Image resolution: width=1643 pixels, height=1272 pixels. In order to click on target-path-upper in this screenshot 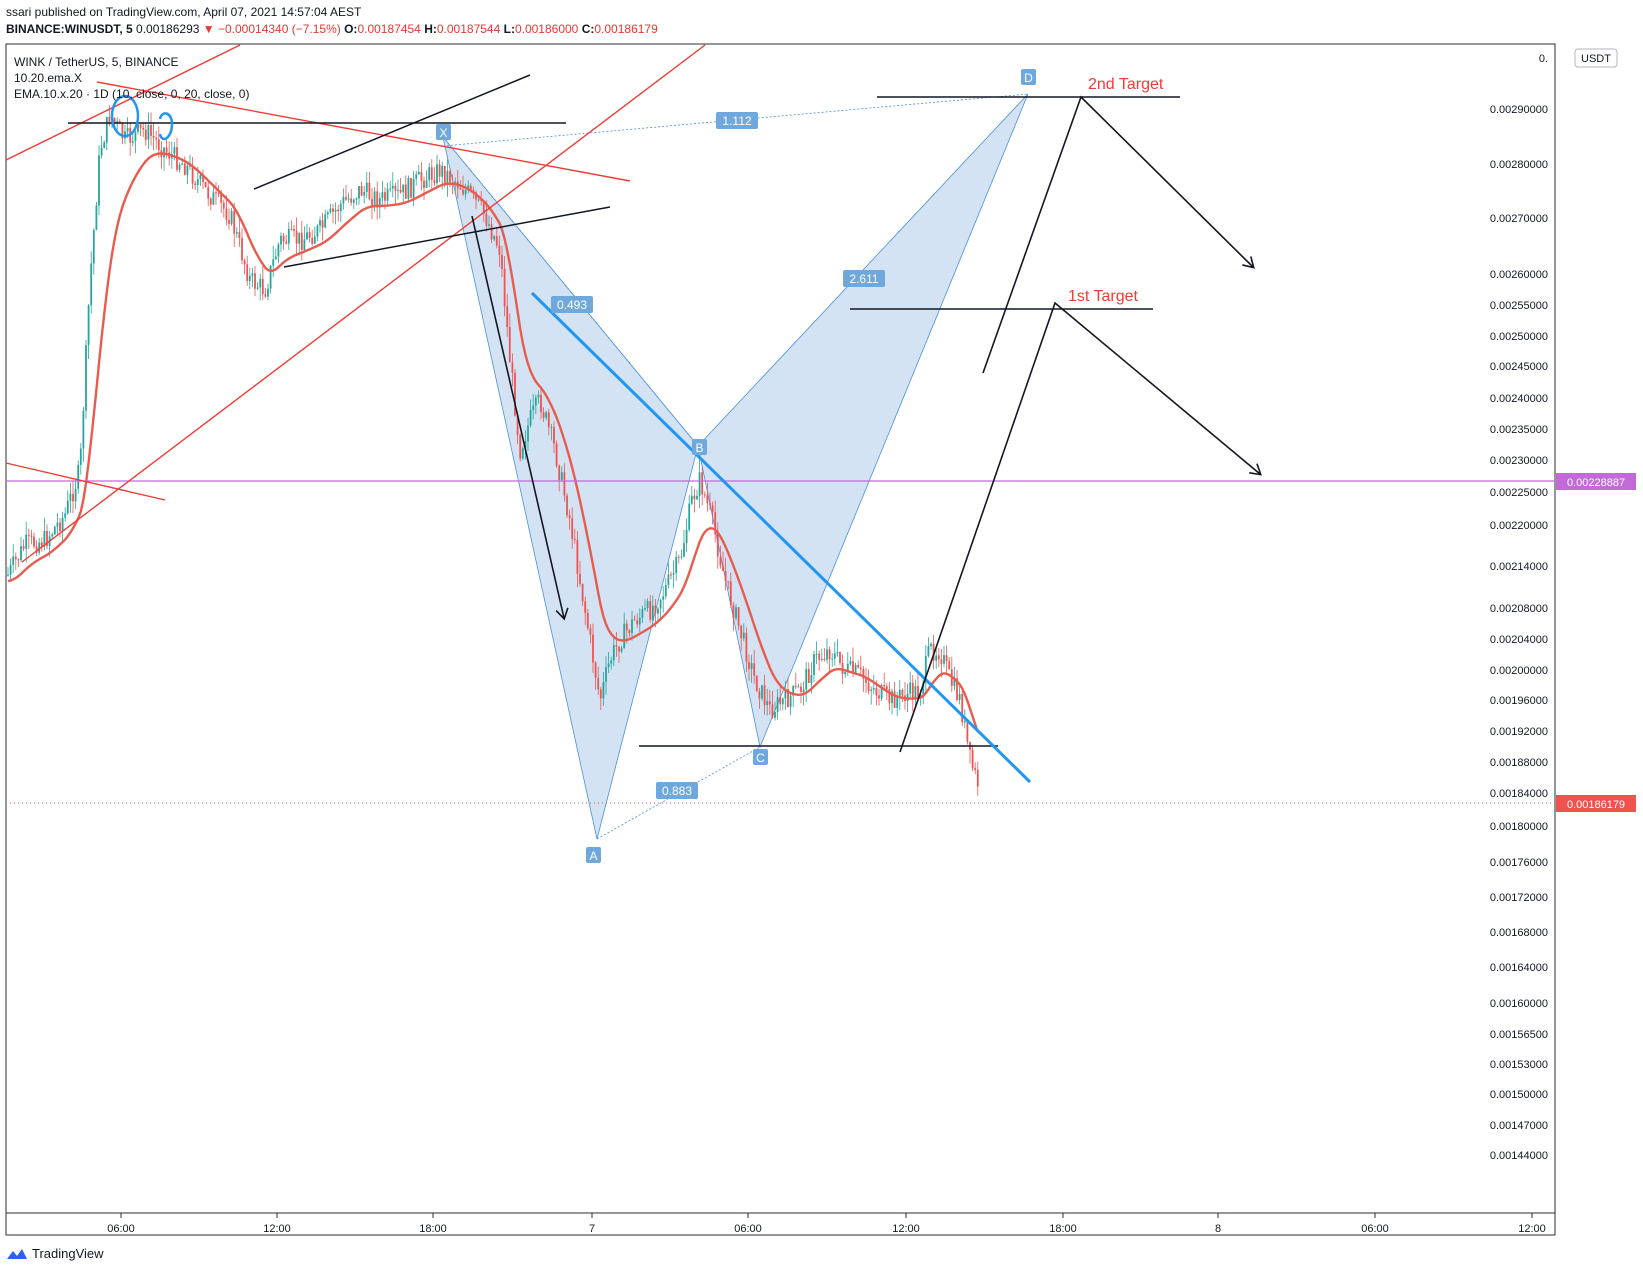, I will do `click(1118, 234)`.